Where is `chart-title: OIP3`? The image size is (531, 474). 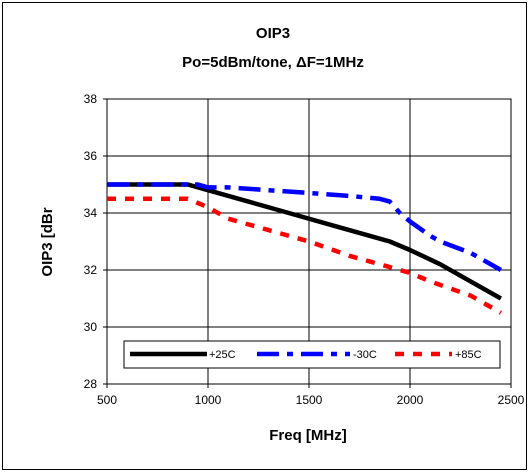
chart-title: OIP3 is located at coordinates (273, 33).